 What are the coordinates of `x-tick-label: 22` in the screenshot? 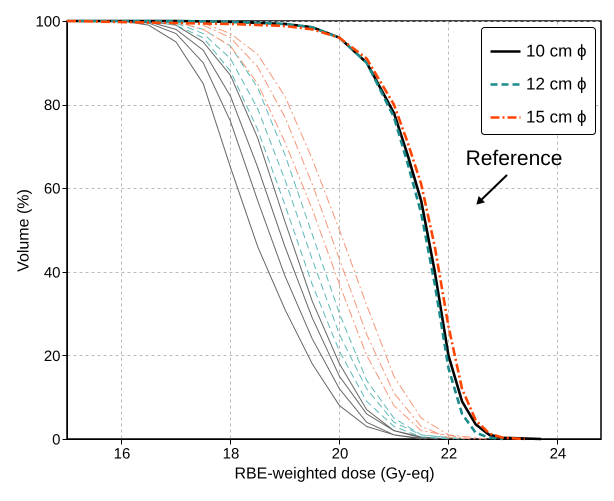 It's located at (449, 454).